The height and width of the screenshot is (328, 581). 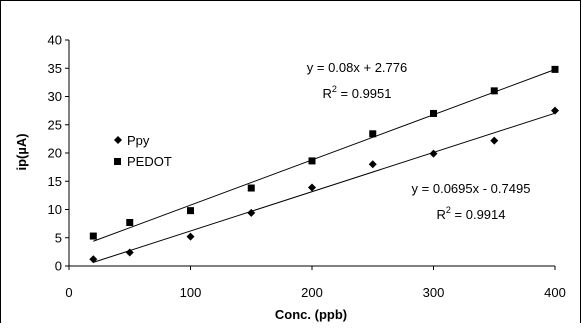 I want to click on annotation-ppy: y = 0.0695x - 0.7495 R2 = 0.9914, so click(x=471, y=201).